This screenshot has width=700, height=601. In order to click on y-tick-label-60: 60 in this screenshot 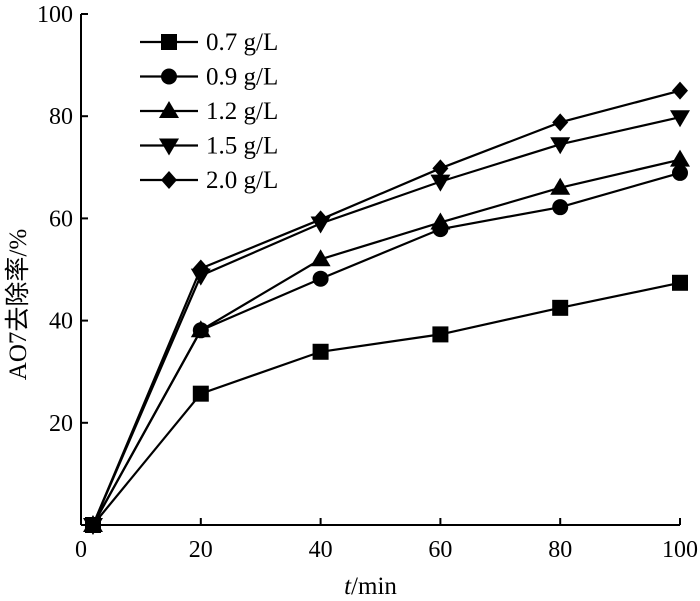, I will do `click(61, 219)`.